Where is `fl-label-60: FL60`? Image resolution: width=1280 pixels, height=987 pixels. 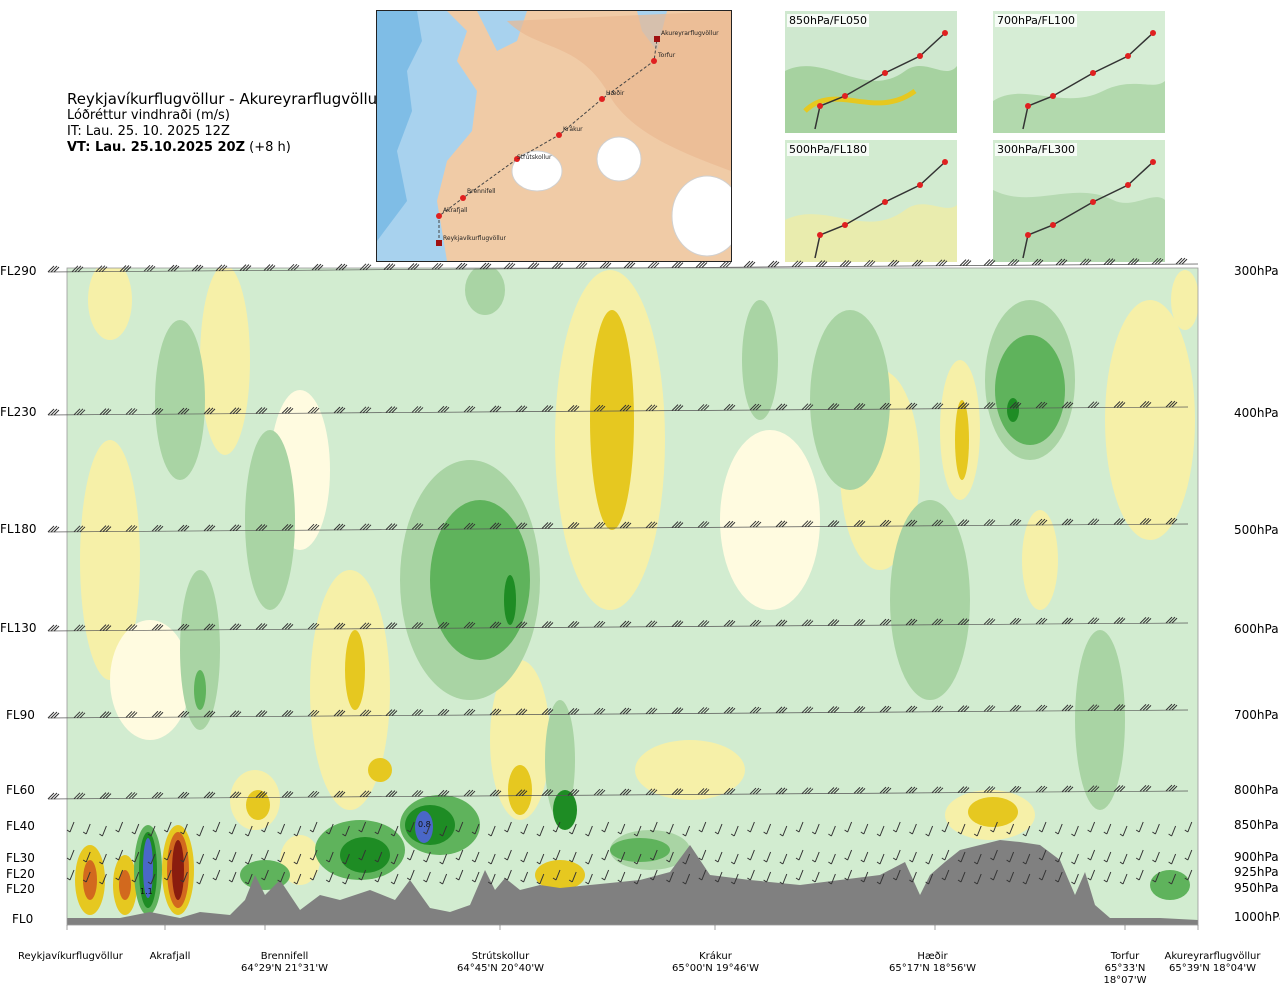
fl-label-60: FL60 is located at coordinates (20, 790).